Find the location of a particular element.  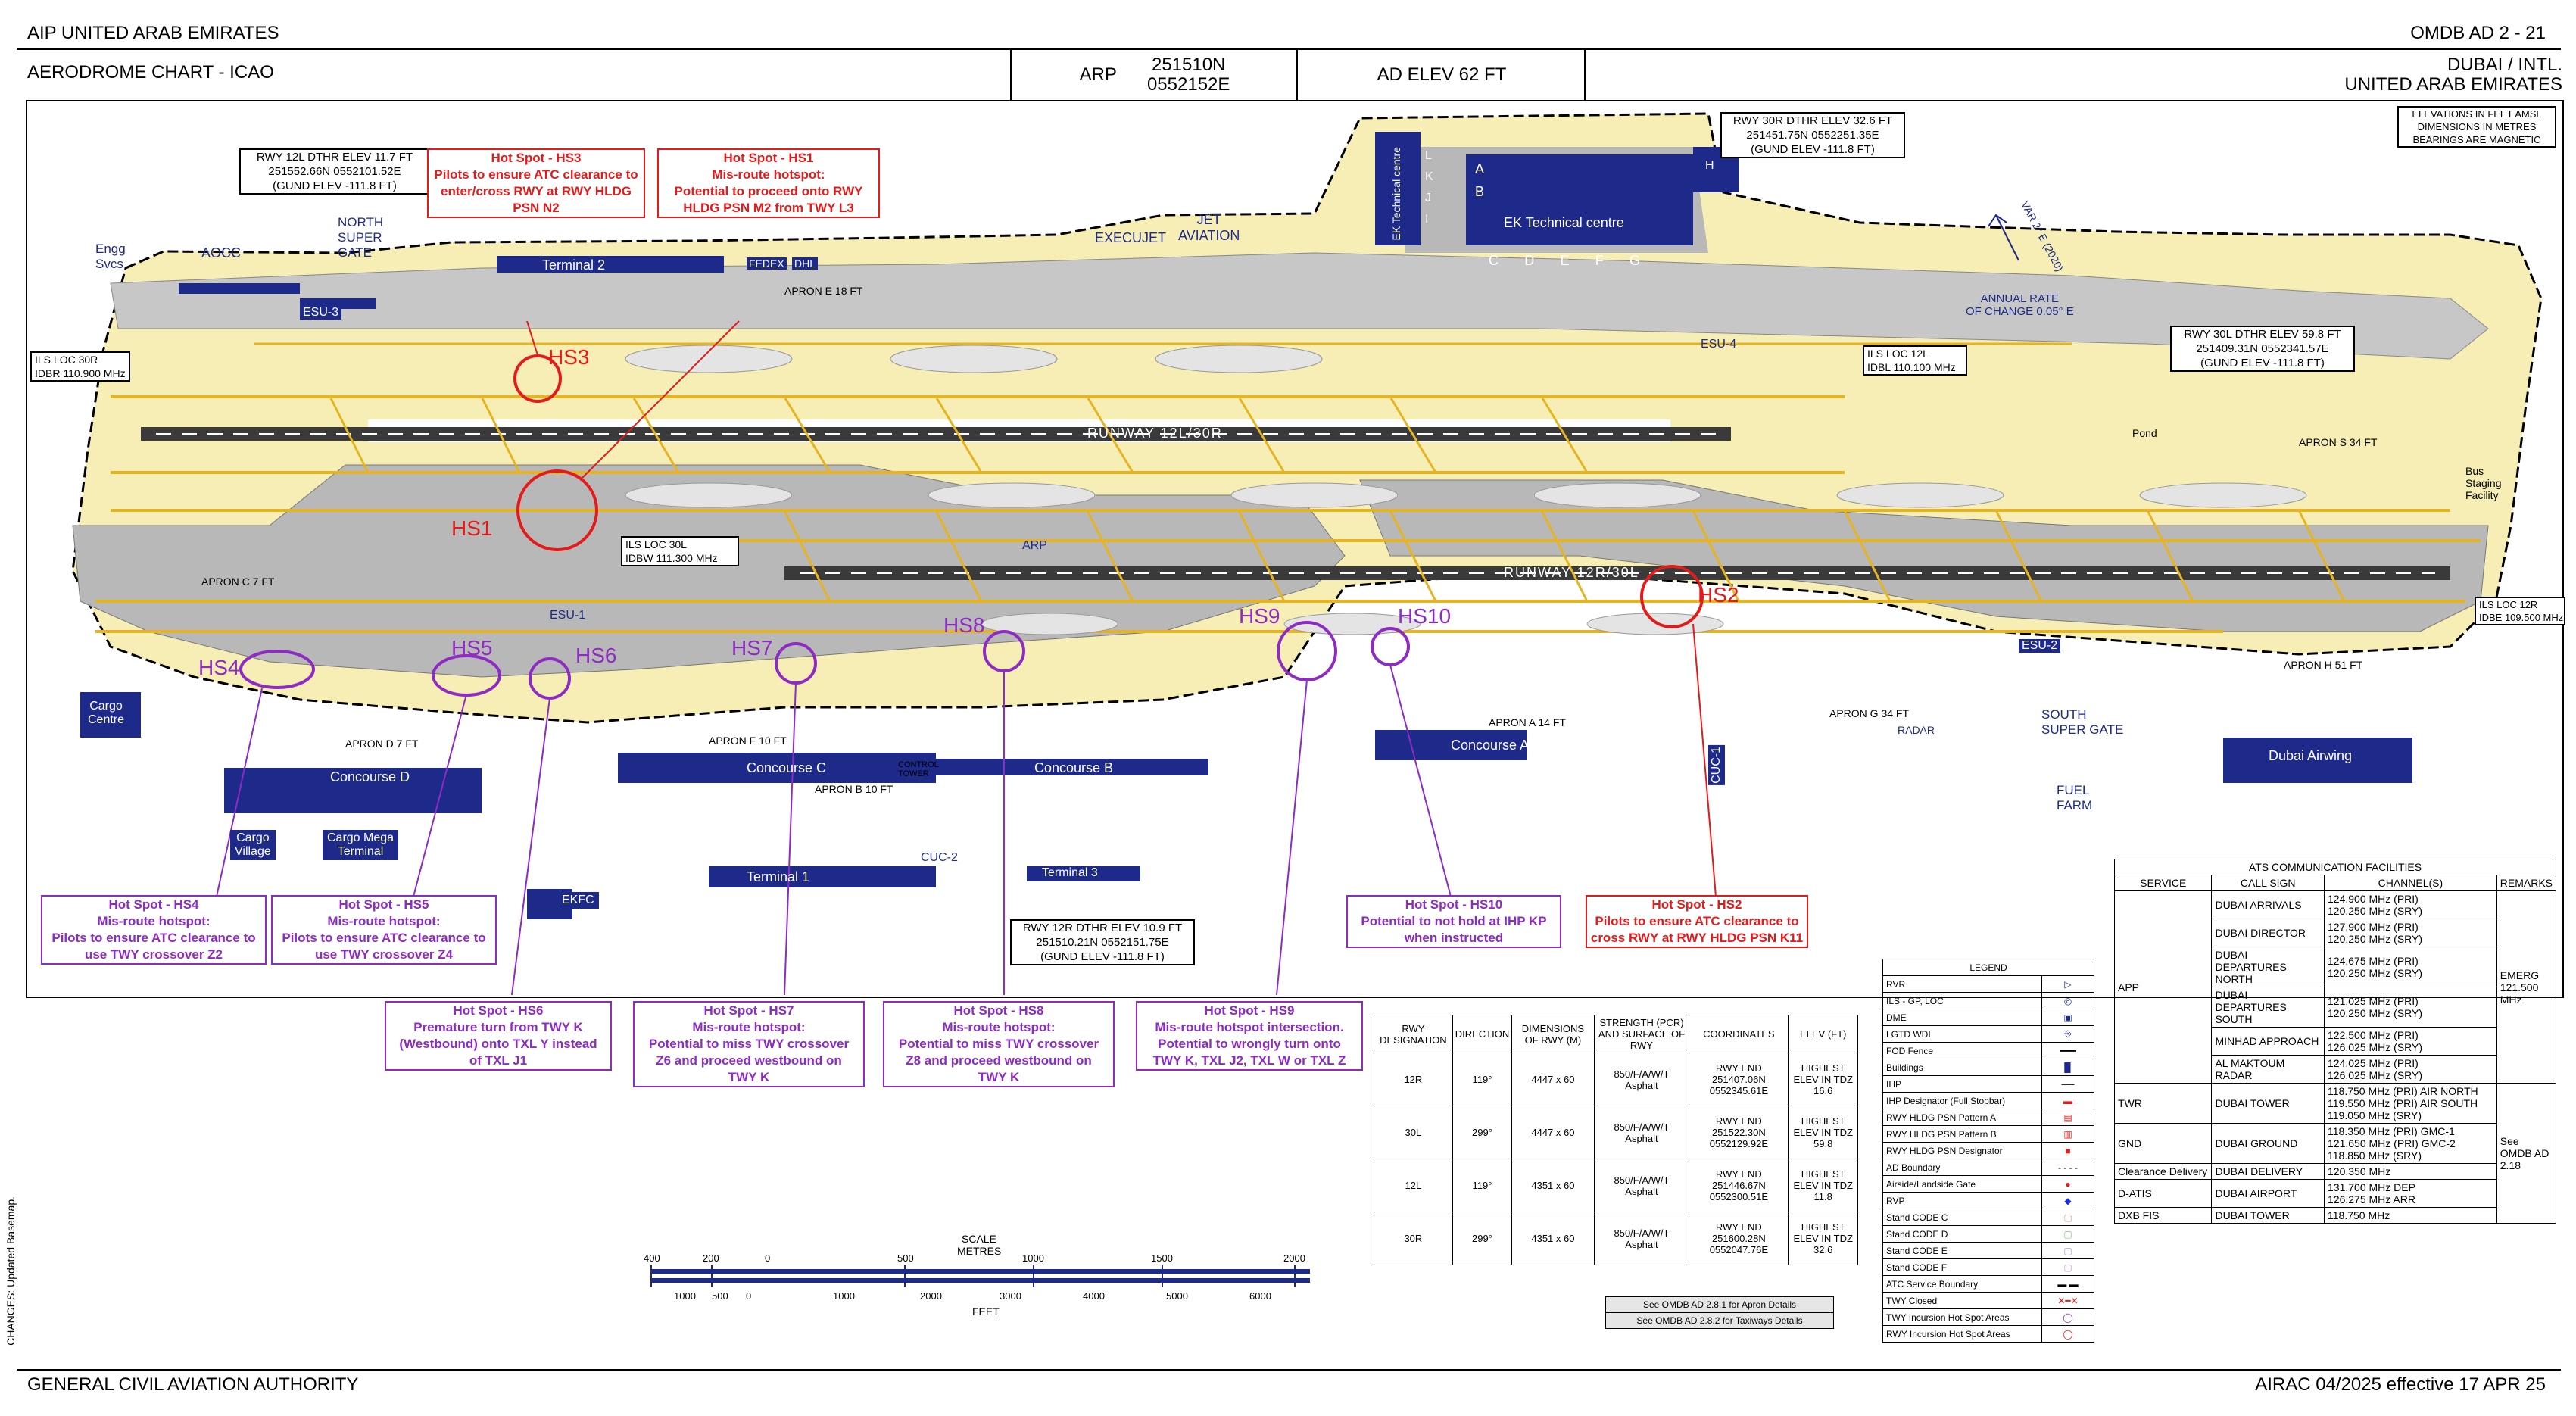

ils-loc-12l-box: ILS LOC 12L IDBL 110.100 MHz is located at coordinates (1915, 360).